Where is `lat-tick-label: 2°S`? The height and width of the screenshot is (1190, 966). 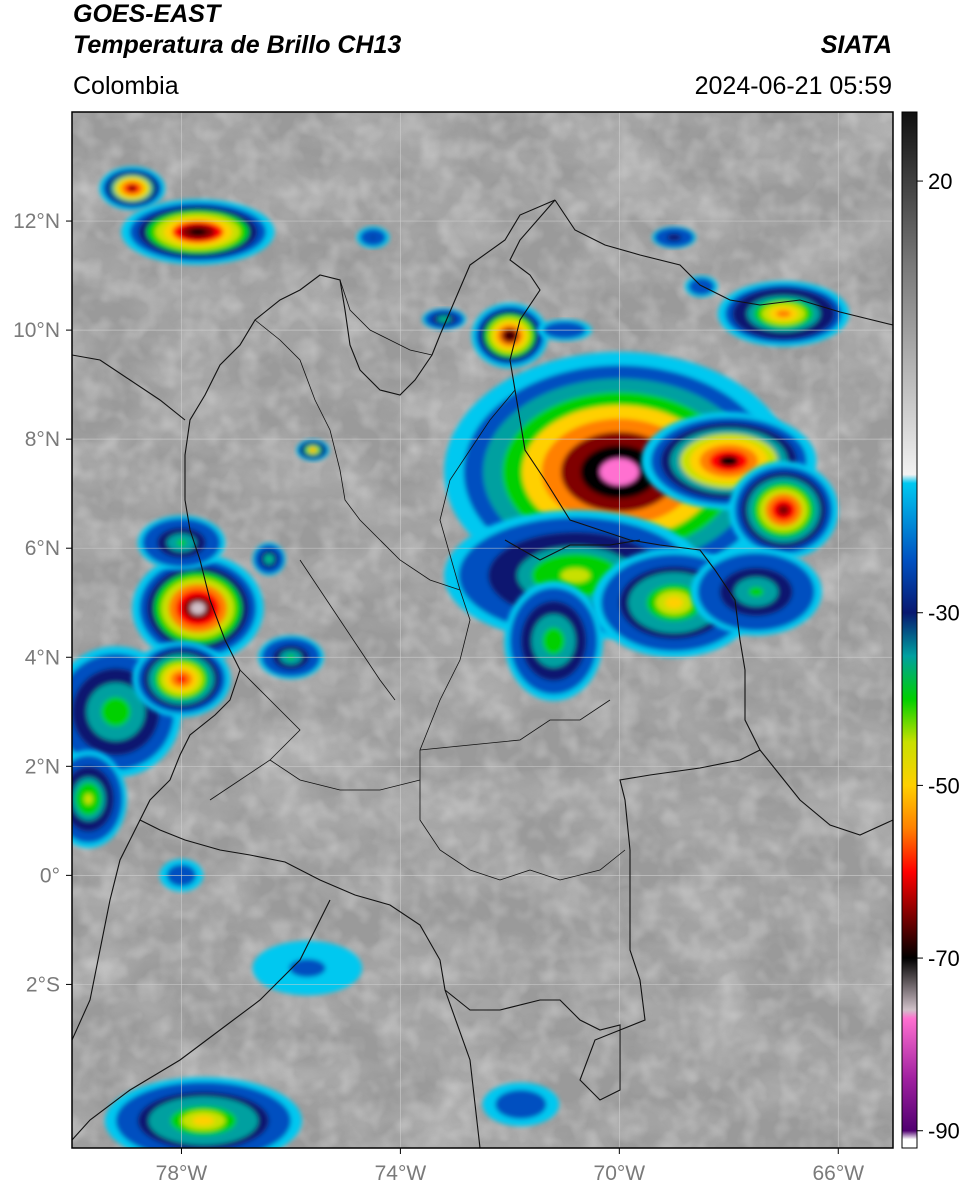 lat-tick-label: 2°S is located at coordinates (43, 984).